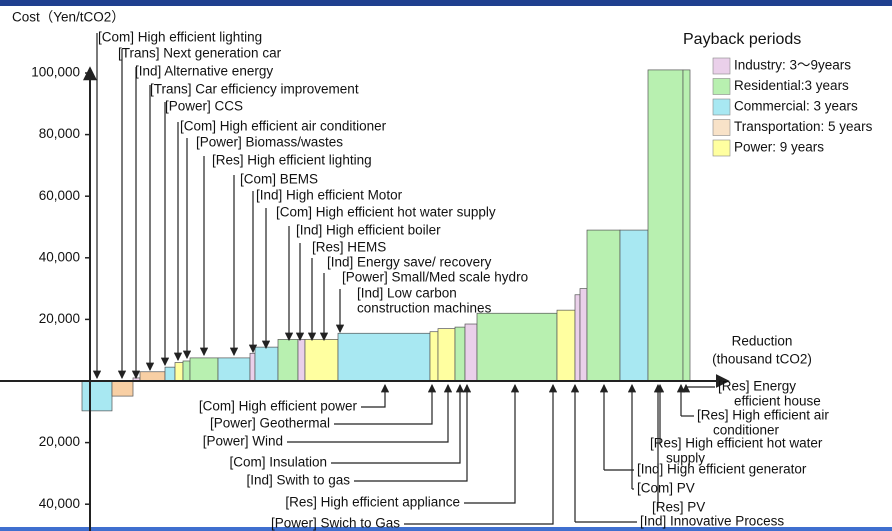 The width and height of the screenshot is (892, 531). I want to click on annotation: efficient house, so click(777, 401).